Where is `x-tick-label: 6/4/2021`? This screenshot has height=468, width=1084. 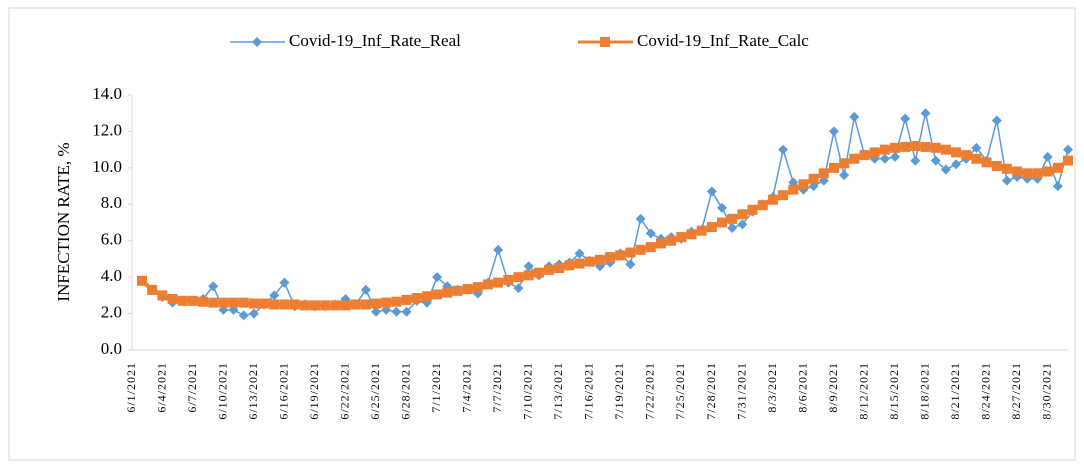 x-tick-label: 6/4/2021 is located at coordinates (161, 387).